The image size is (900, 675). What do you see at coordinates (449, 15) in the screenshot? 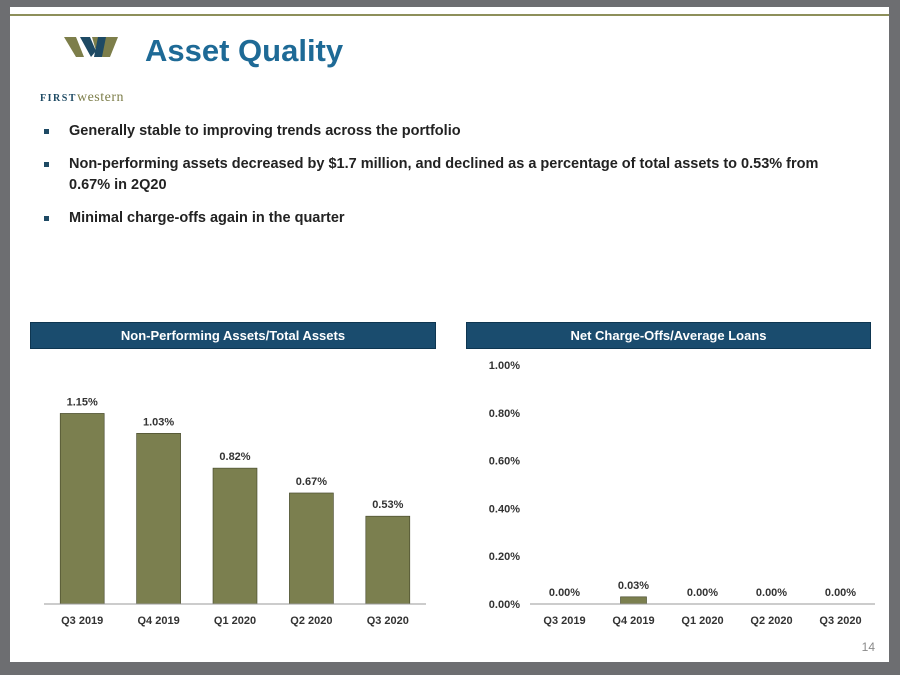
I see `top-divider` at bounding box center [449, 15].